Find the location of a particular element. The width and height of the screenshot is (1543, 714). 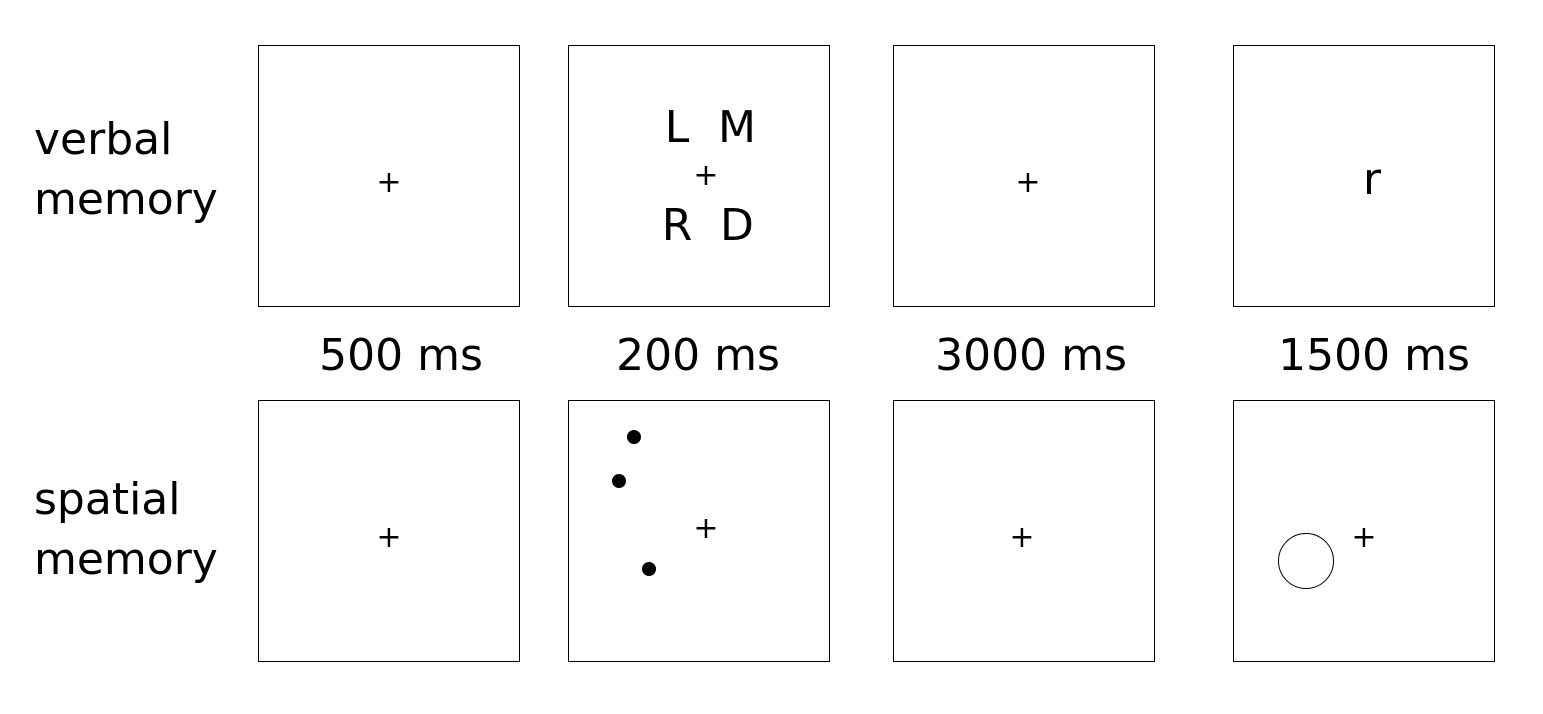

probe-letter: r is located at coordinates (1372, 179).